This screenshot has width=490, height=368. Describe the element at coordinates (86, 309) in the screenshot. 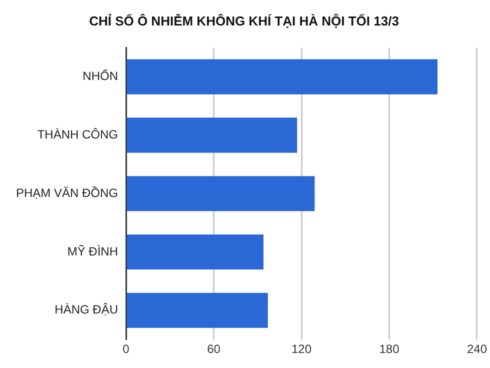

I see `y-tick-label: HÀNG ĐẬU` at that location.